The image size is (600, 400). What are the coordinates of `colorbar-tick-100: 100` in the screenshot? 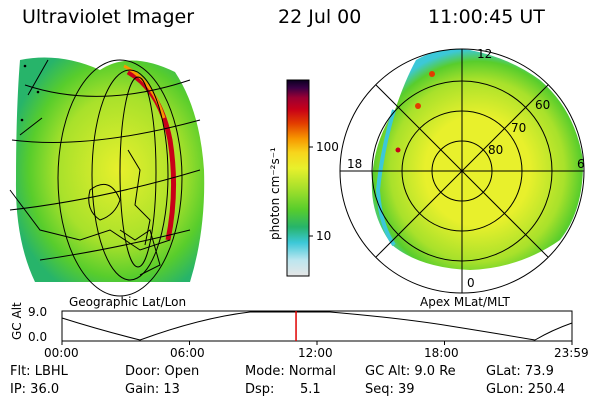 It's located at (327, 147).